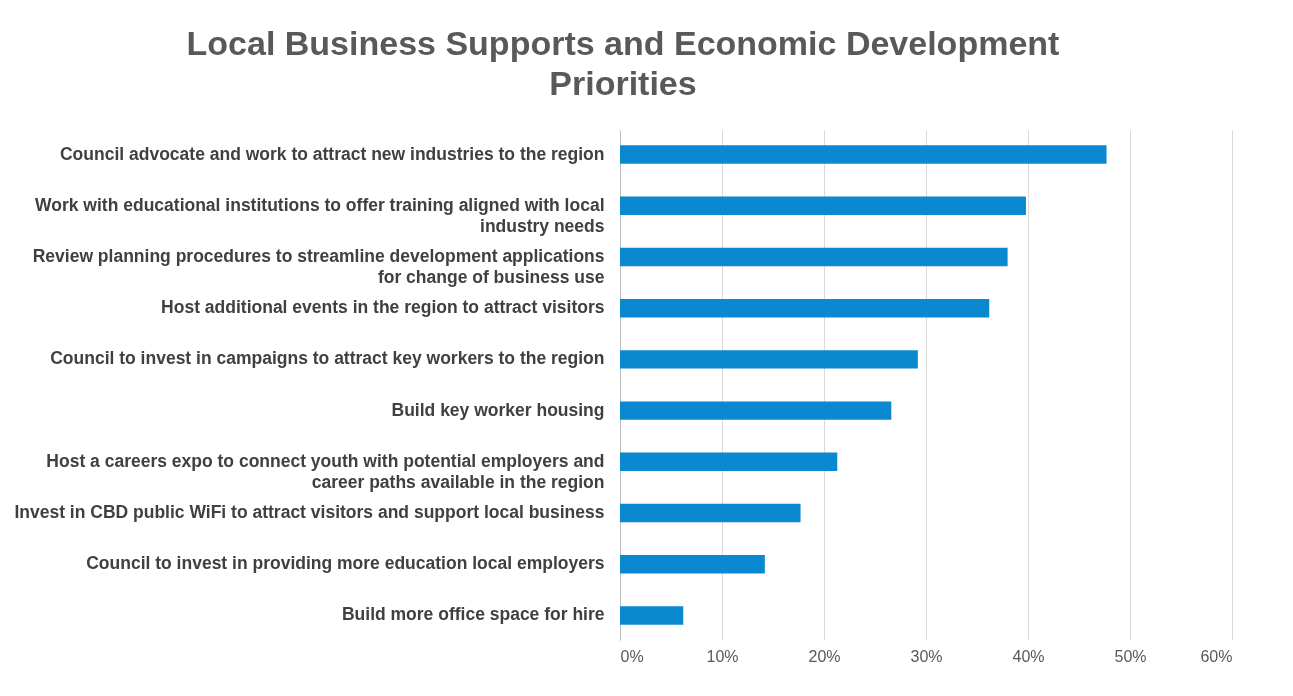 The width and height of the screenshot is (1293, 696). What do you see at coordinates (325, 471) in the screenshot?
I see `y-tick-label: Host a careers expo to connect youth with potential employers and career paths available in the region` at bounding box center [325, 471].